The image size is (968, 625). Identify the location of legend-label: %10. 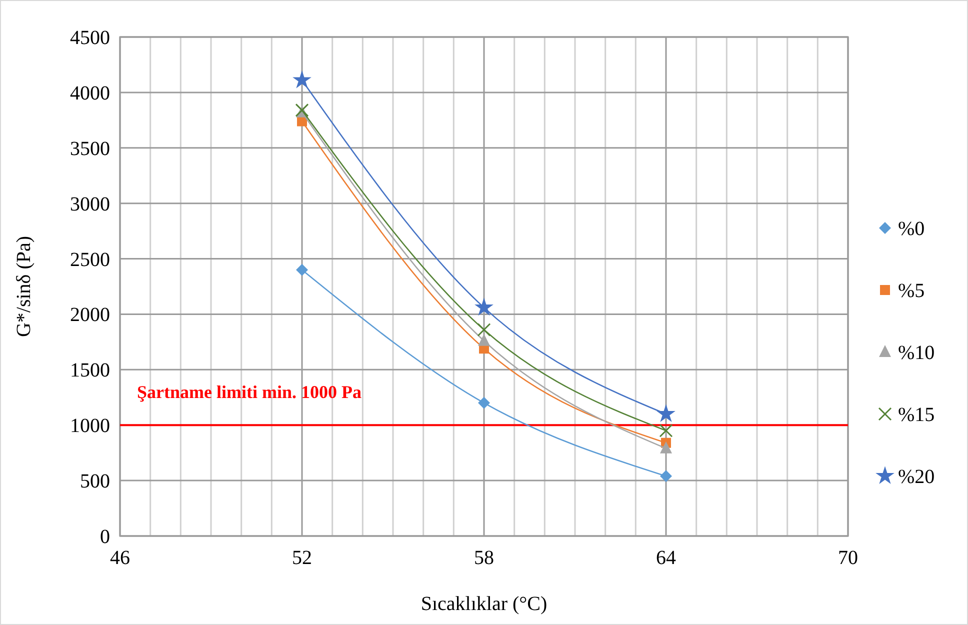
(916, 353).